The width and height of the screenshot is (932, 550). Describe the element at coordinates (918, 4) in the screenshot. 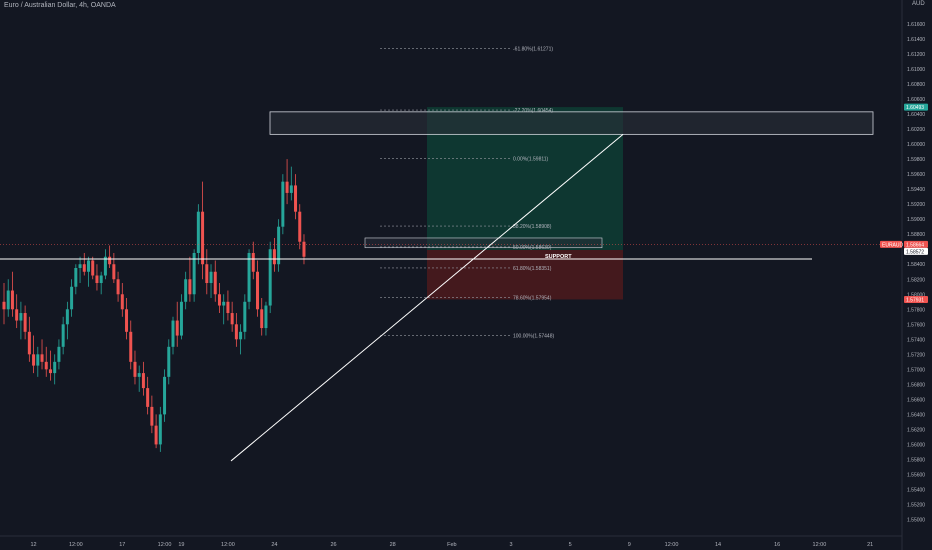

I see `axis-currency: AUD` at that location.